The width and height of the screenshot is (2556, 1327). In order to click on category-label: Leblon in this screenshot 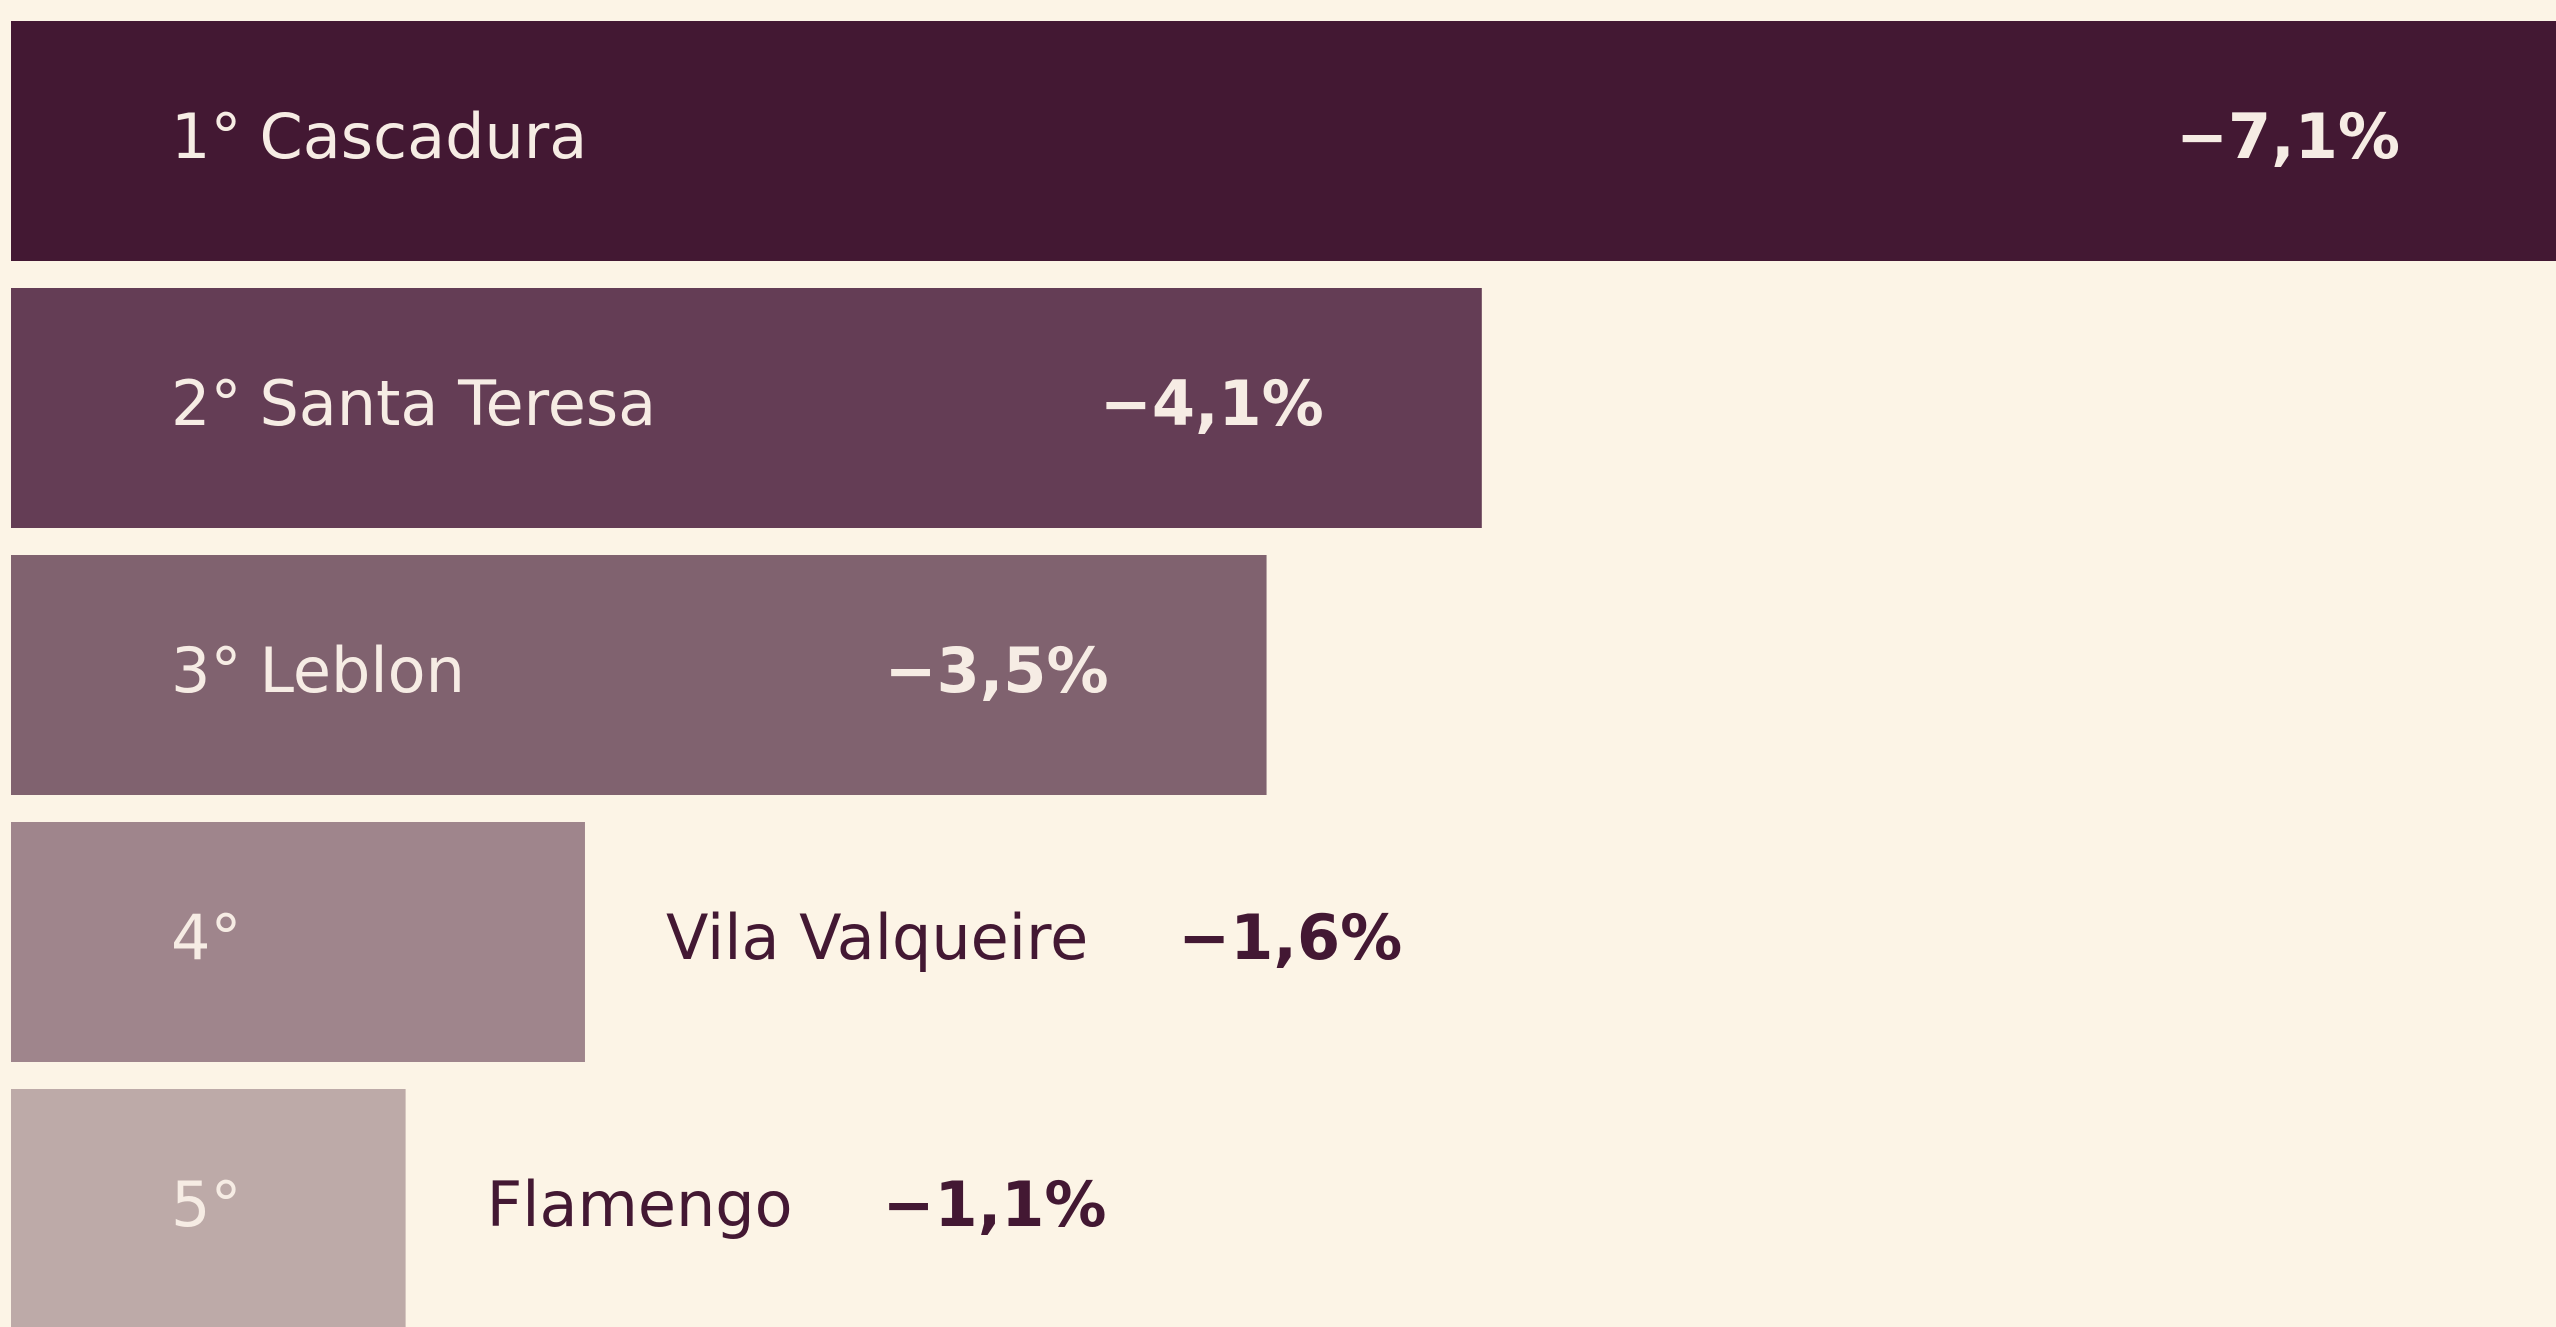, I will do `click(361, 670)`.